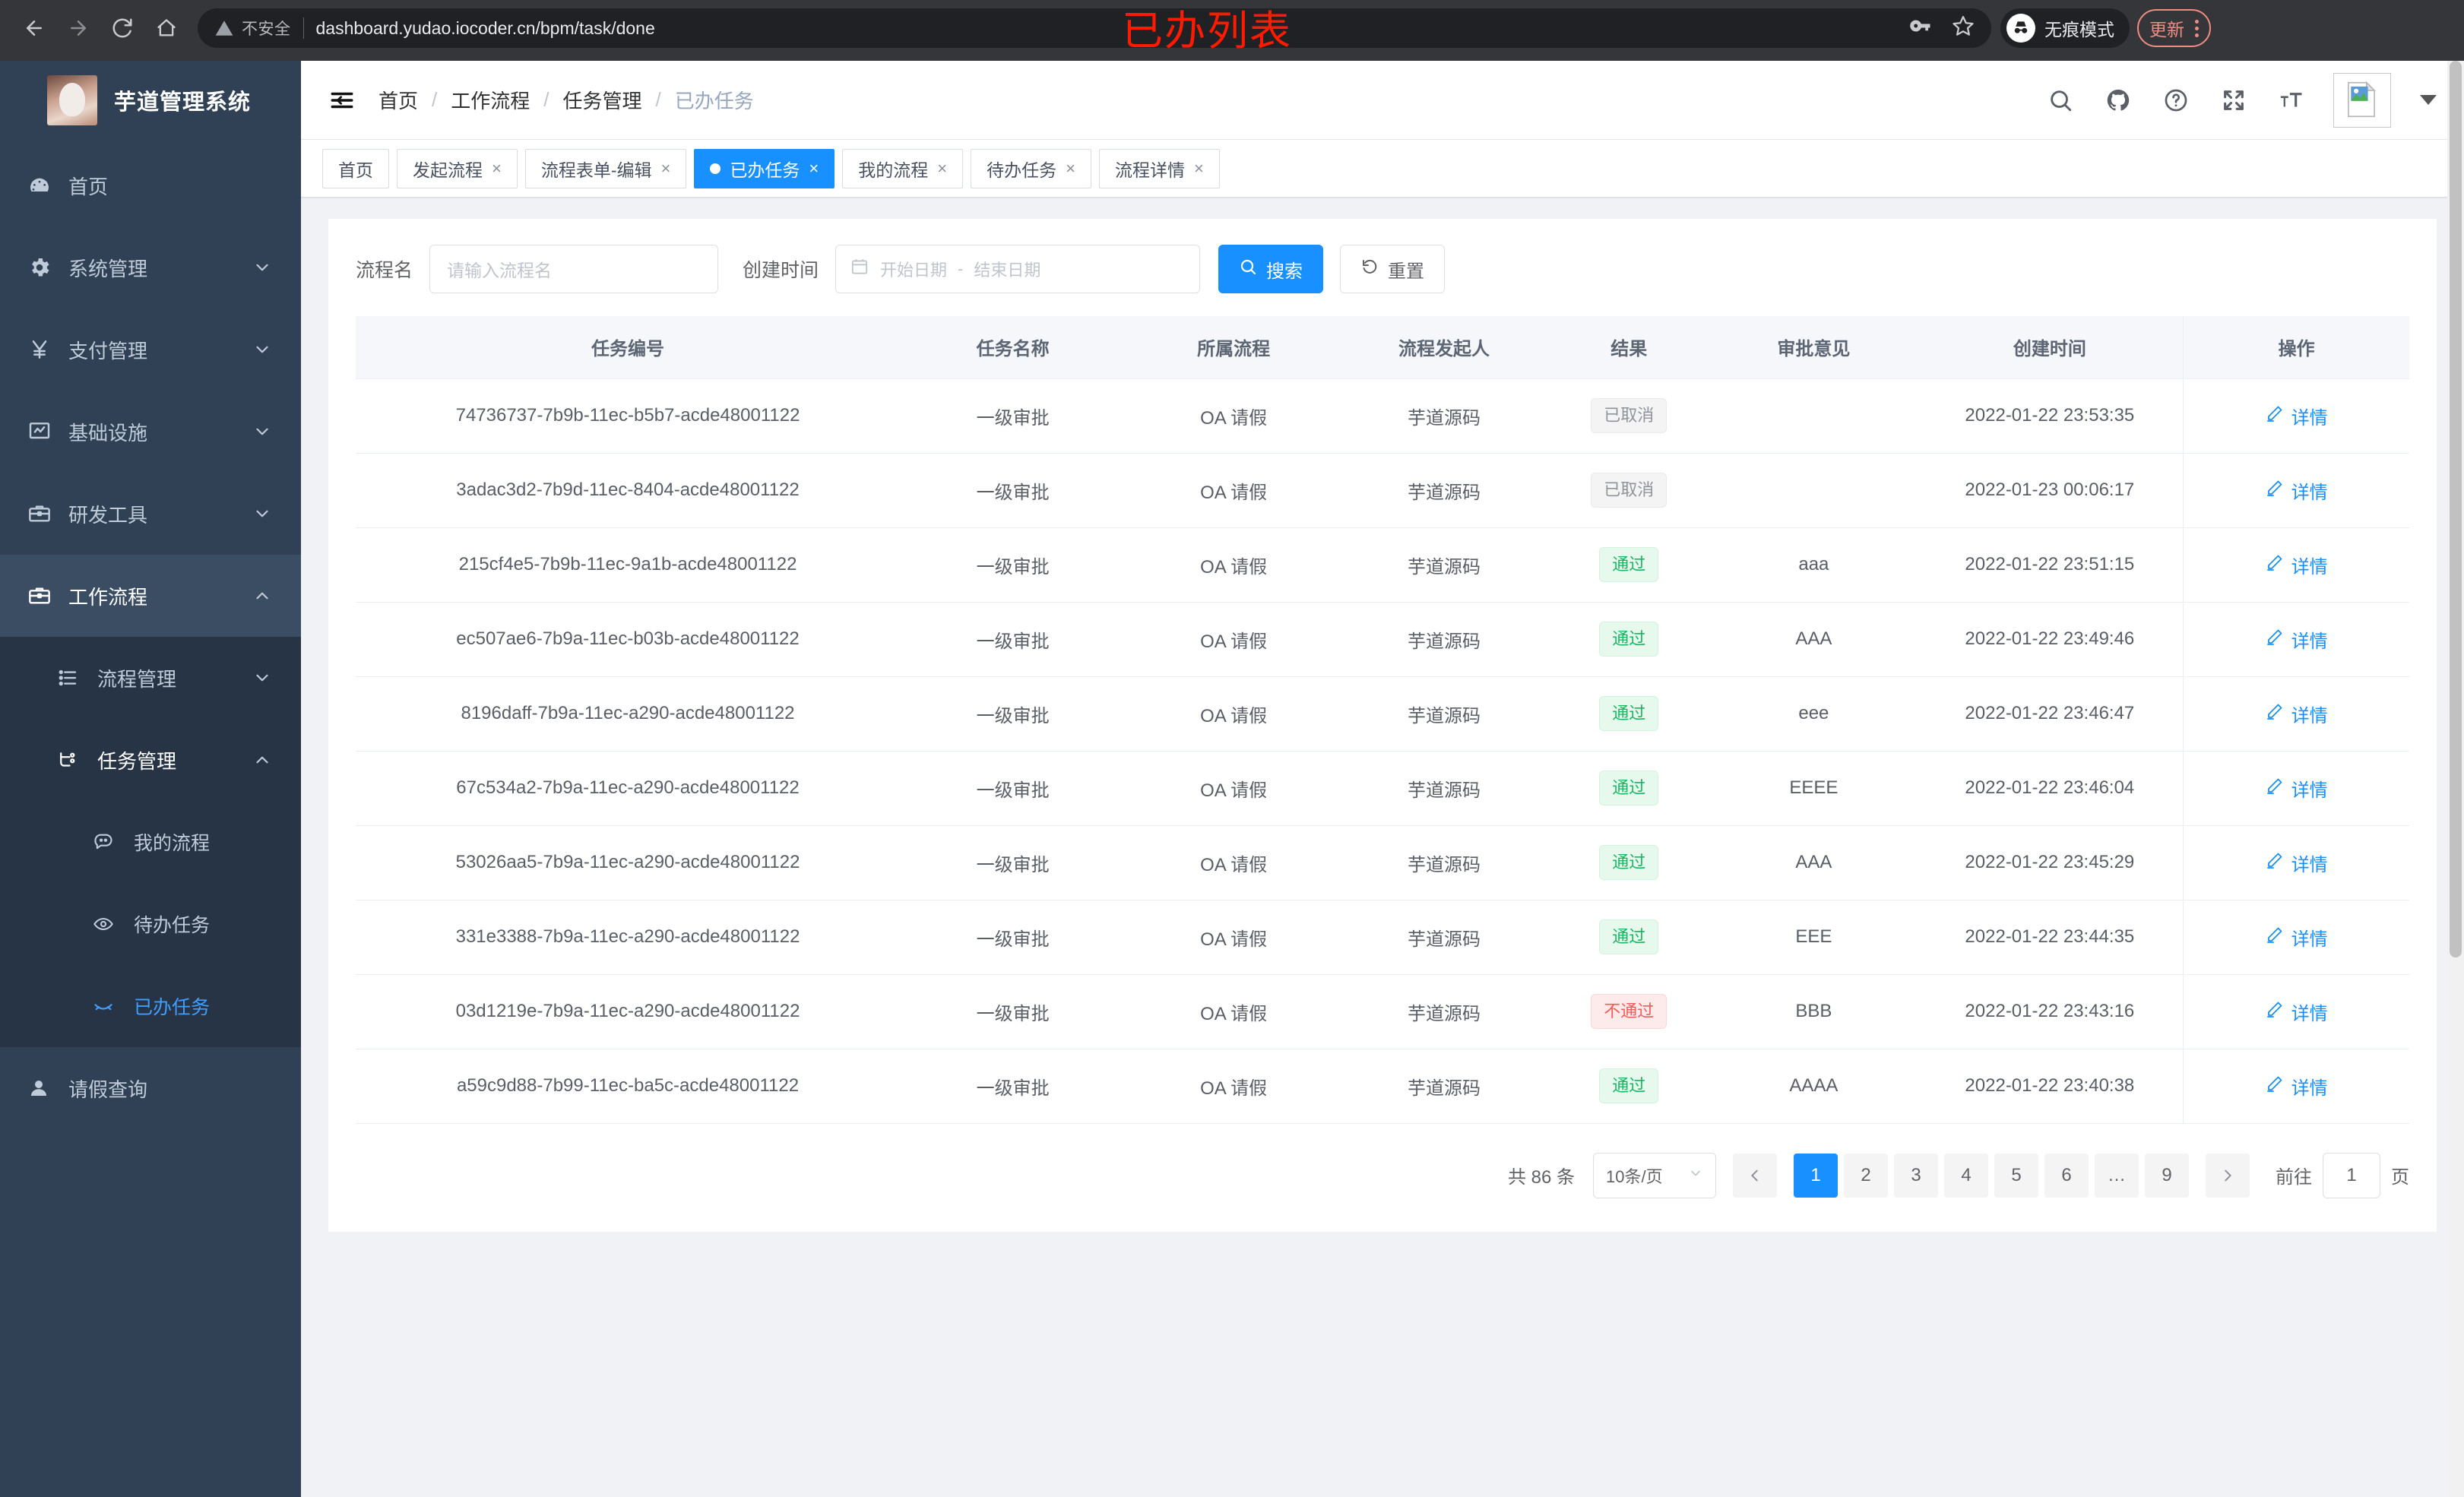 The width and height of the screenshot is (2464, 1497). Describe the element at coordinates (914, 270) in the screenshot. I see `start-date-placeholder: 开始日期` at that location.